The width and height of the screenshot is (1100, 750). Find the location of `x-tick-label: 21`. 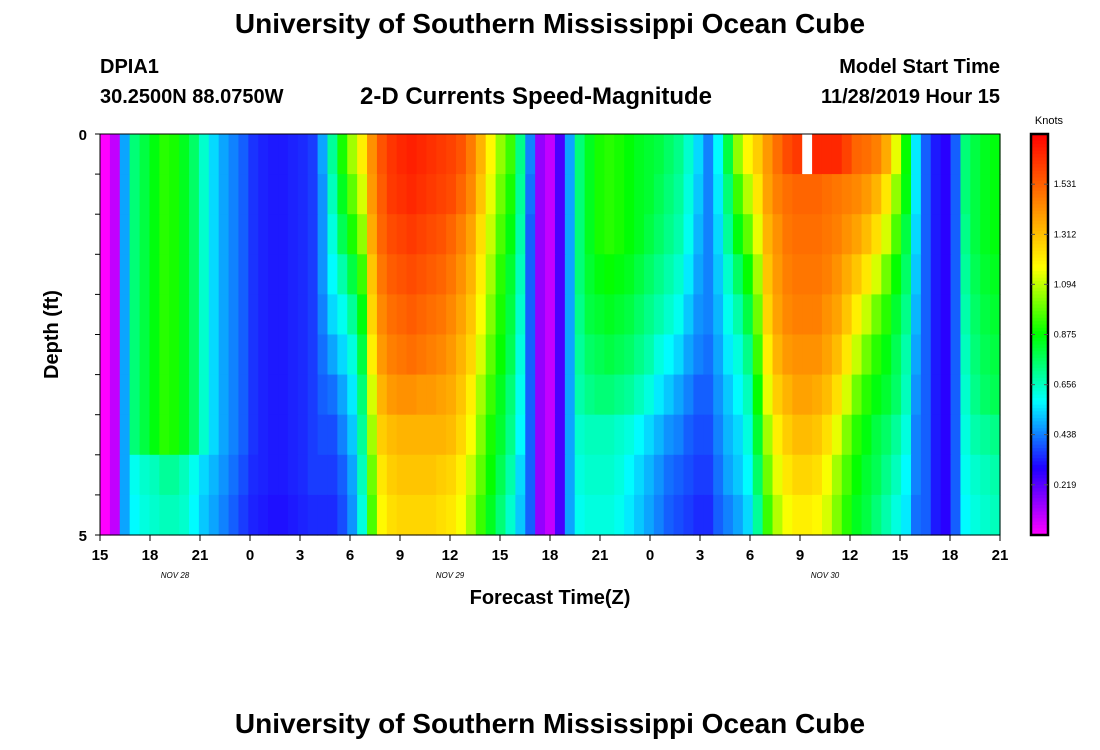

x-tick-label: 21 is located at coordinates (1000, 555).